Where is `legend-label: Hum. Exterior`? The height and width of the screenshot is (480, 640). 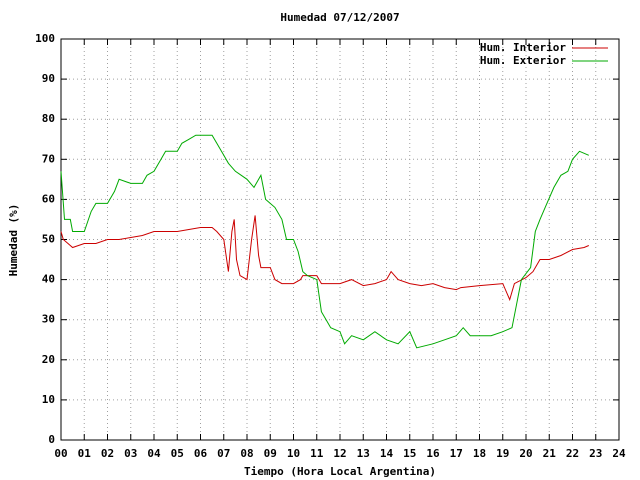
legend-label: Hum. Exterior is located at coordinates (523, 60).